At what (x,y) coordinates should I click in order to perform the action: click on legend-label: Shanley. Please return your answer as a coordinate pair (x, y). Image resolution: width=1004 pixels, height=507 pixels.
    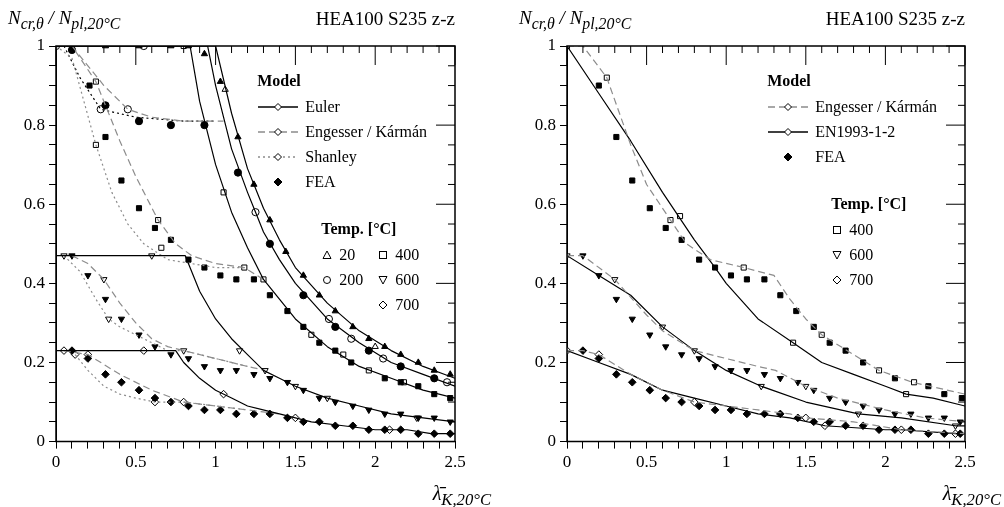
    Looking at the image, I should click on (331, 156).